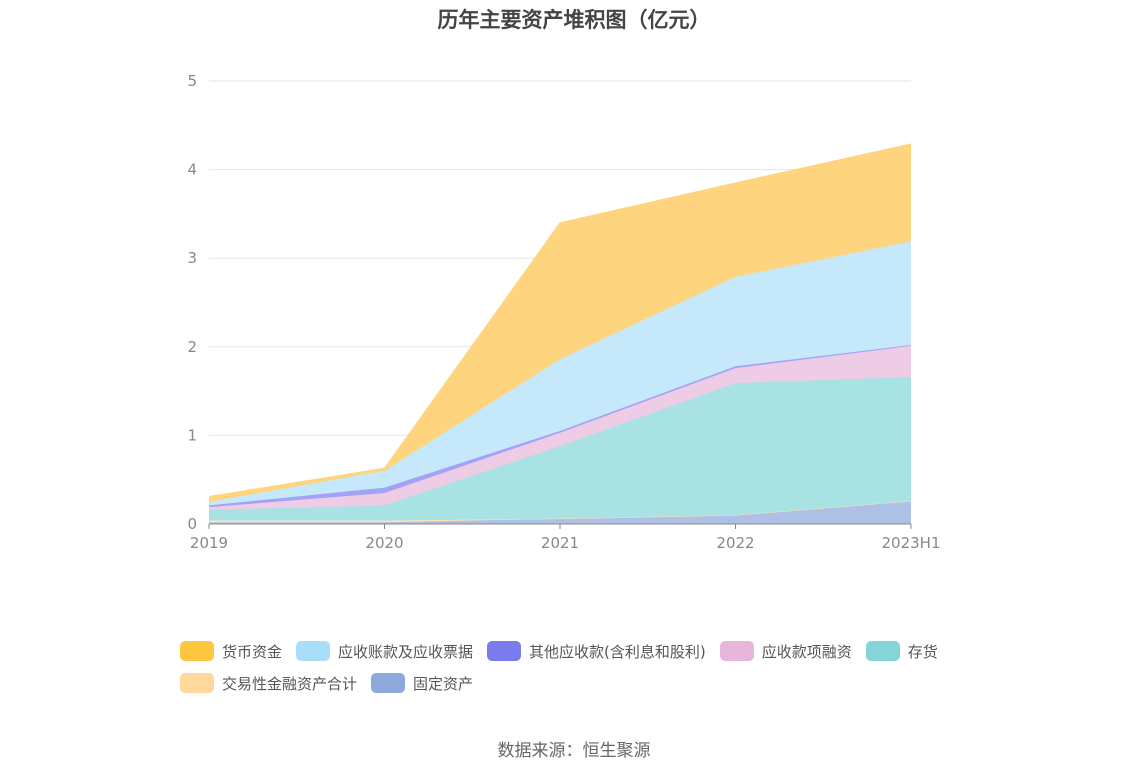  I want to click on legend-item-trading-financial-assets: 交易性金融资产合计, so click(268, 683).